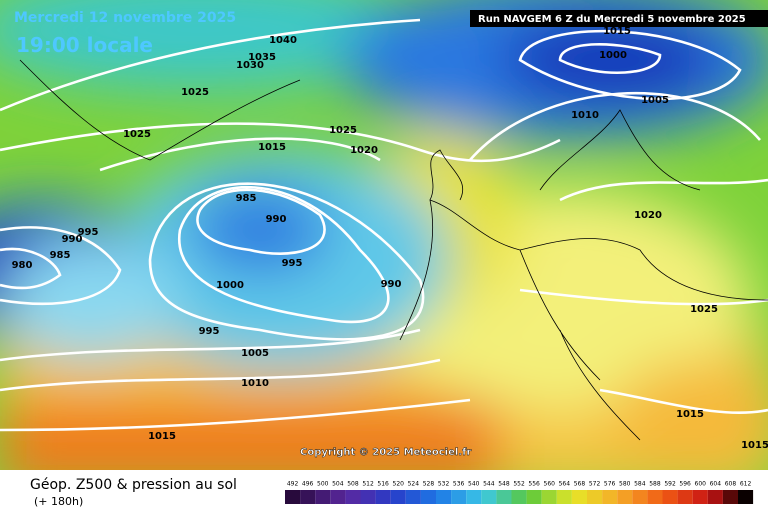 The image size is (768, 512). I want to click on scale-label: 580, so click(625, 484).